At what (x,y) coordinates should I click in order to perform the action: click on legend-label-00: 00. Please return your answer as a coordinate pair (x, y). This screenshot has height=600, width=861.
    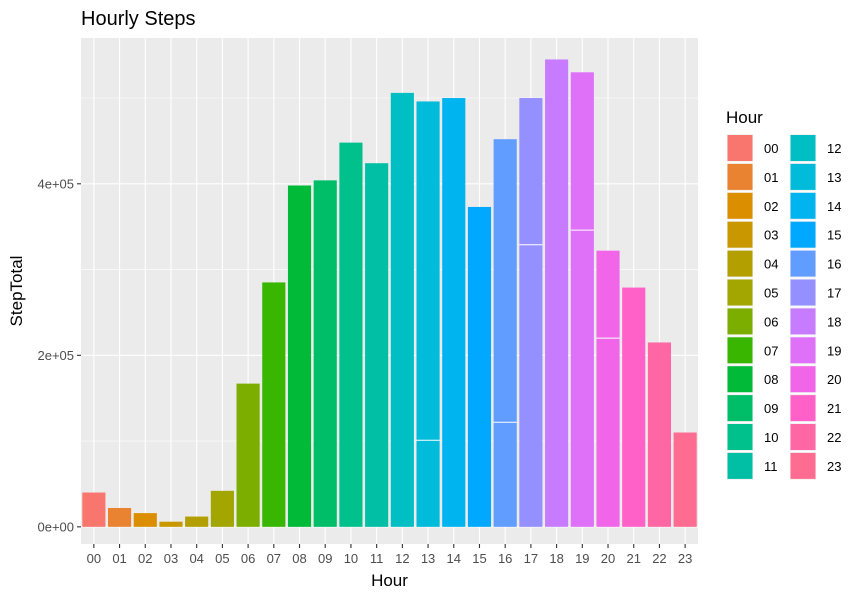
    Looking at the image, I should click on (771, 148).